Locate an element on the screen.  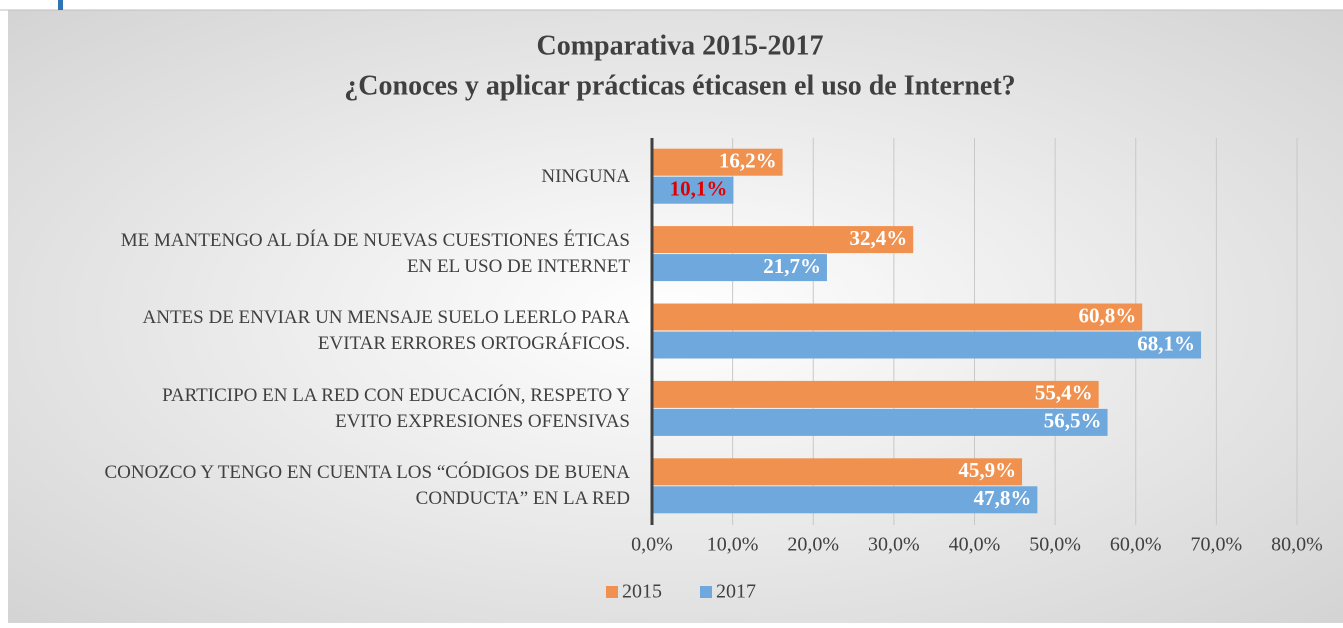
value-label: 10,1% is located at coordinates (699, 189).